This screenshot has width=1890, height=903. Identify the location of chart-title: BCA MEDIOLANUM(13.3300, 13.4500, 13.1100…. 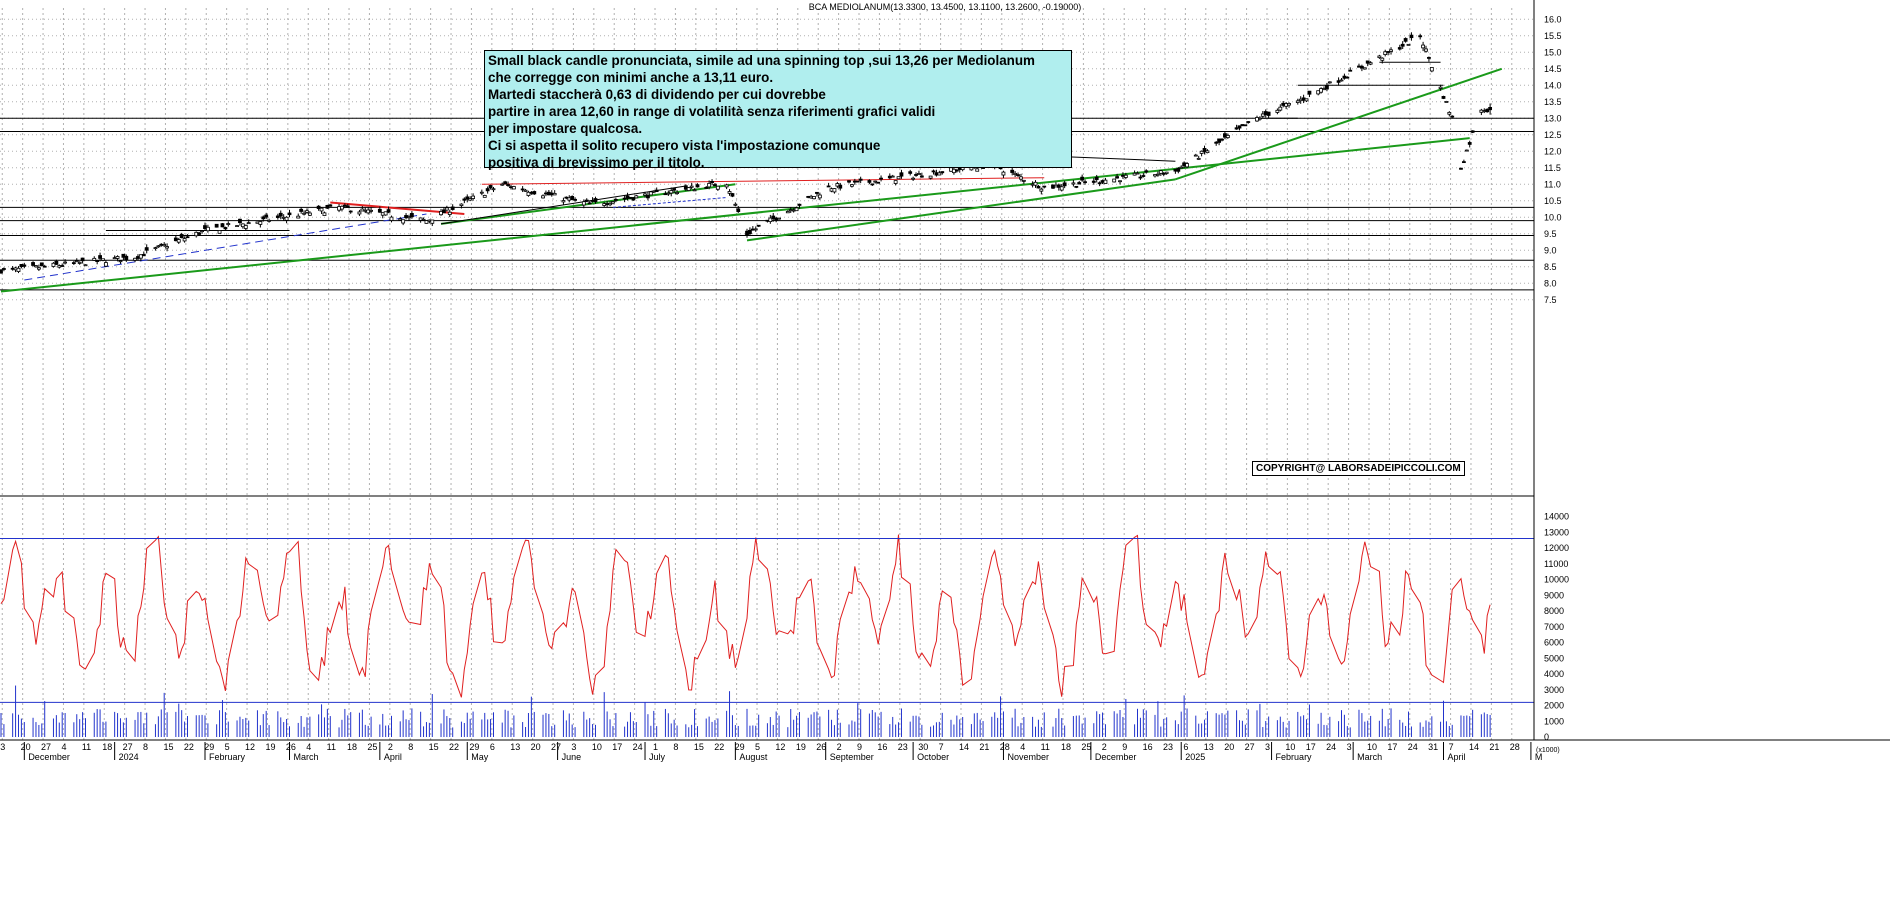
(945, 7).